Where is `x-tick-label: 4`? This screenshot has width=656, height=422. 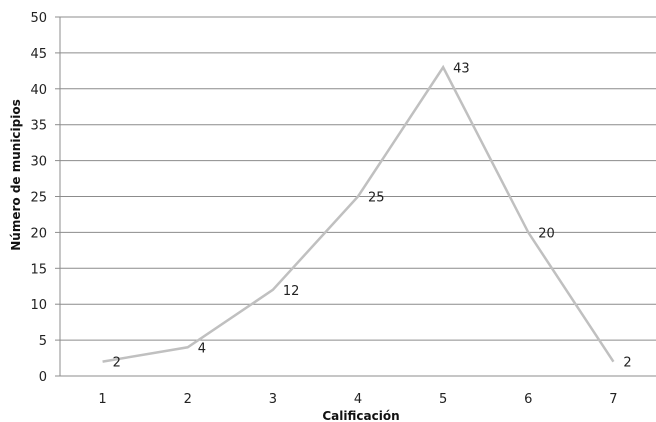 x-tick-label: 4 is located at coordinates (358, 399).